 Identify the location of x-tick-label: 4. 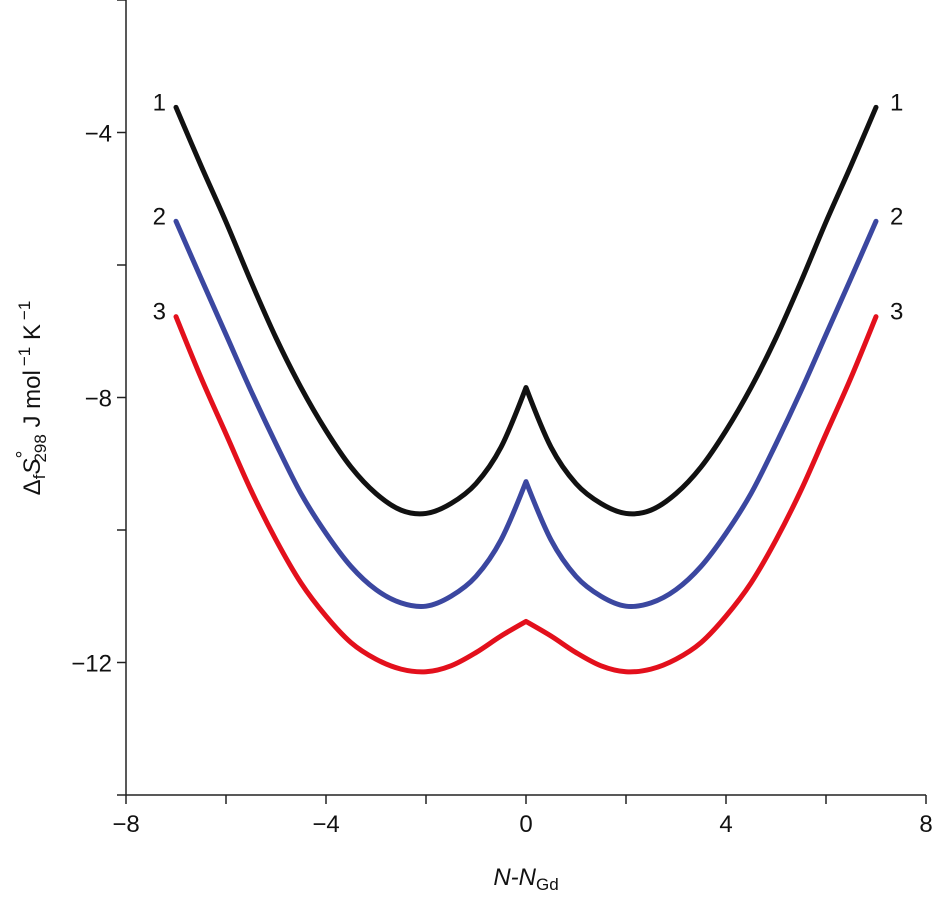
(725, 824).